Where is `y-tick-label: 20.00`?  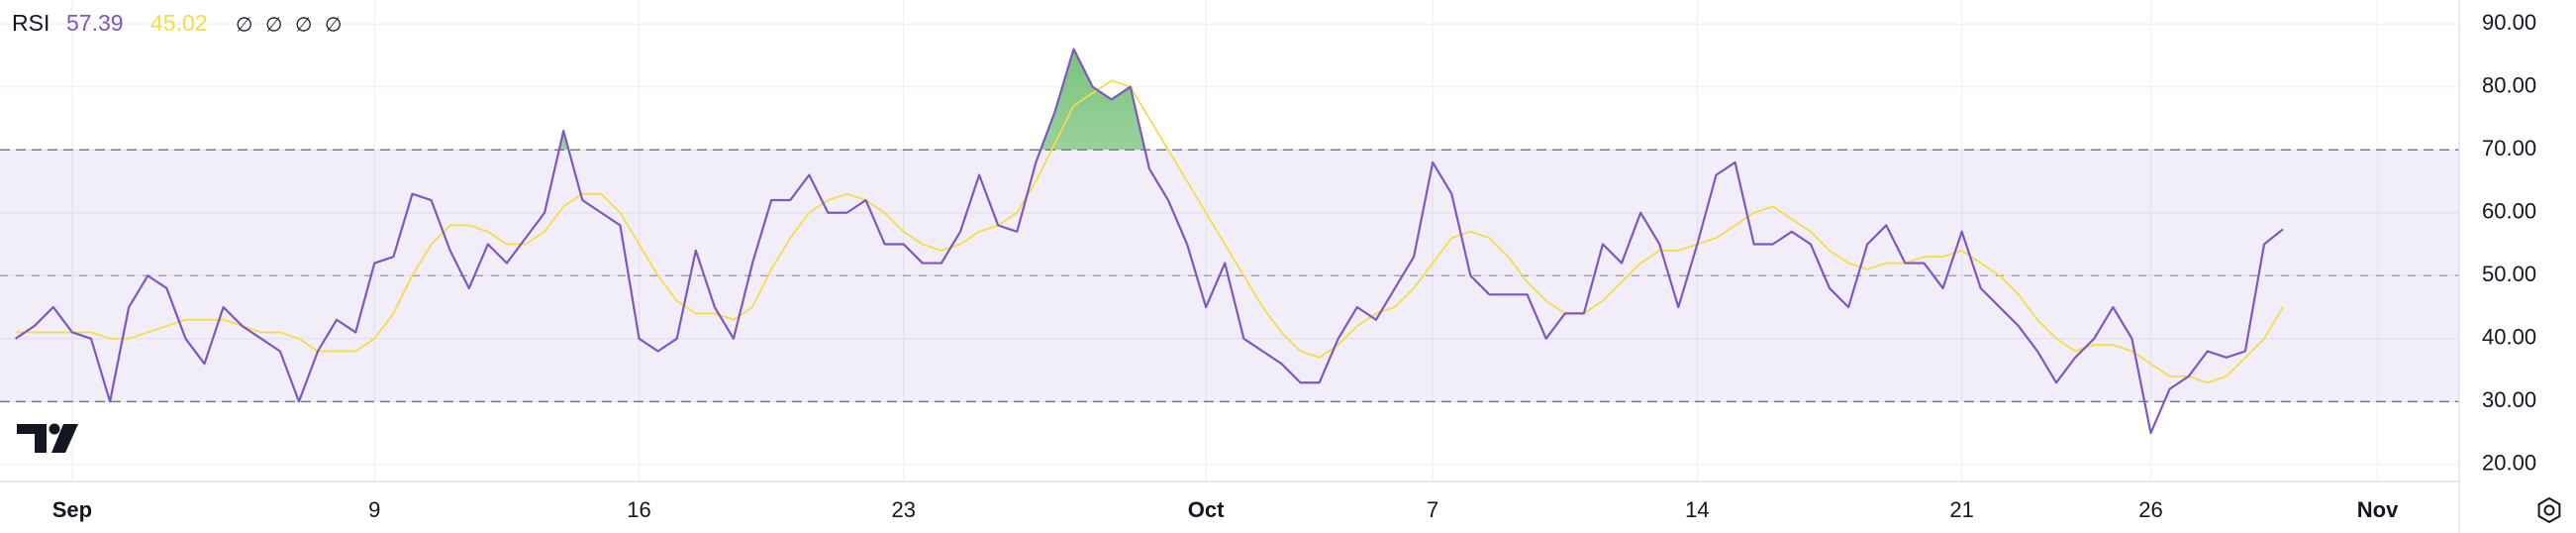
y-tick-label: 20.00 is located at coordinates (2509, 463).